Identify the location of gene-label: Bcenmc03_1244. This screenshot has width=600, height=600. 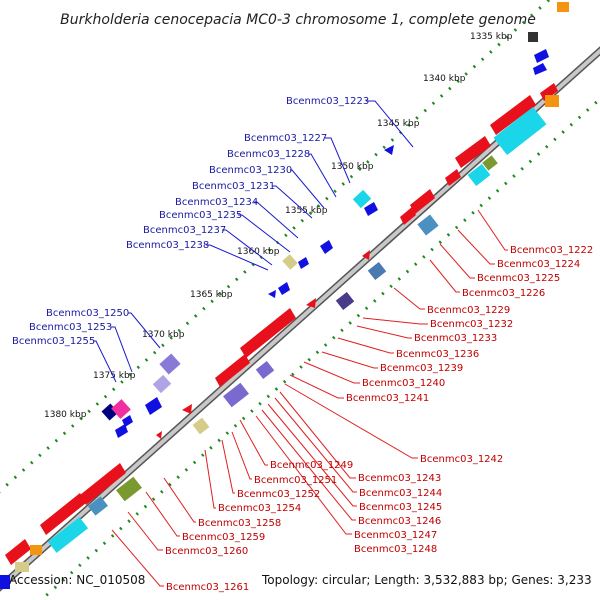
(400, 493).